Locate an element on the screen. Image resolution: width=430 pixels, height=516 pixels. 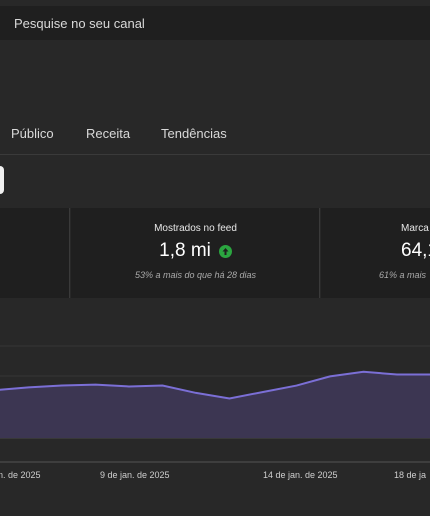
chart-line is located at coordinates (215, 385).